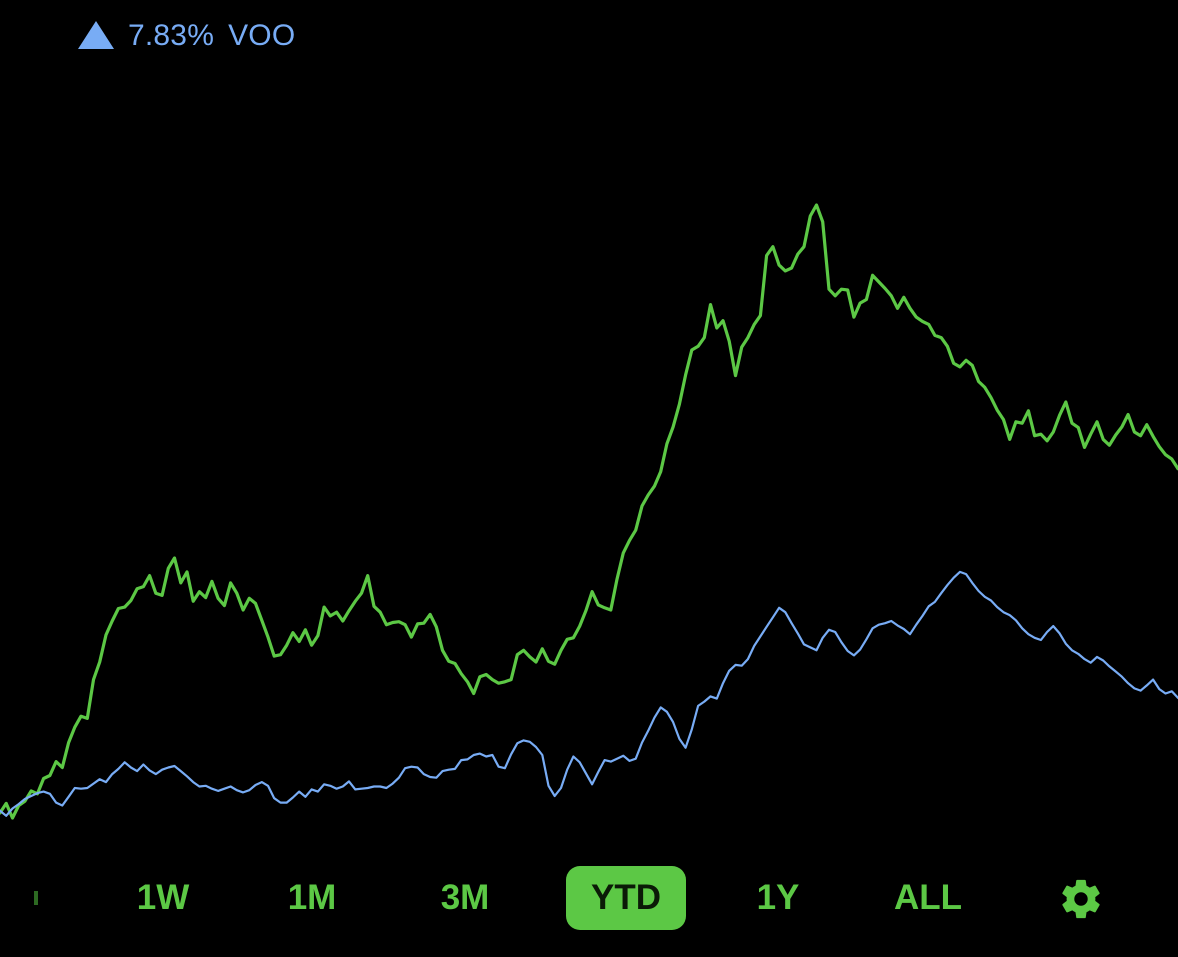  Describe the element at coordinates (626, 898) in the screenshot. I see `range-option-ytd: YTD` at that location.